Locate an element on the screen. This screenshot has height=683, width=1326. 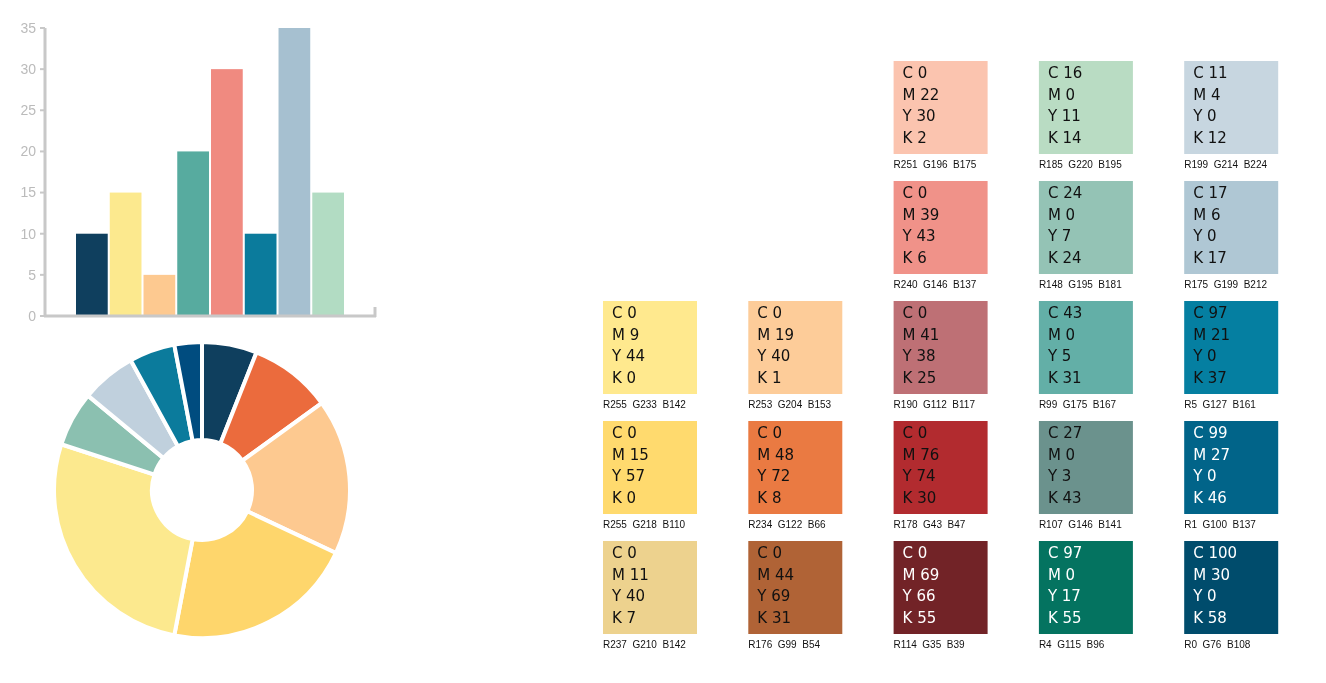
text: K 2 is located at coordinates (914, 137).